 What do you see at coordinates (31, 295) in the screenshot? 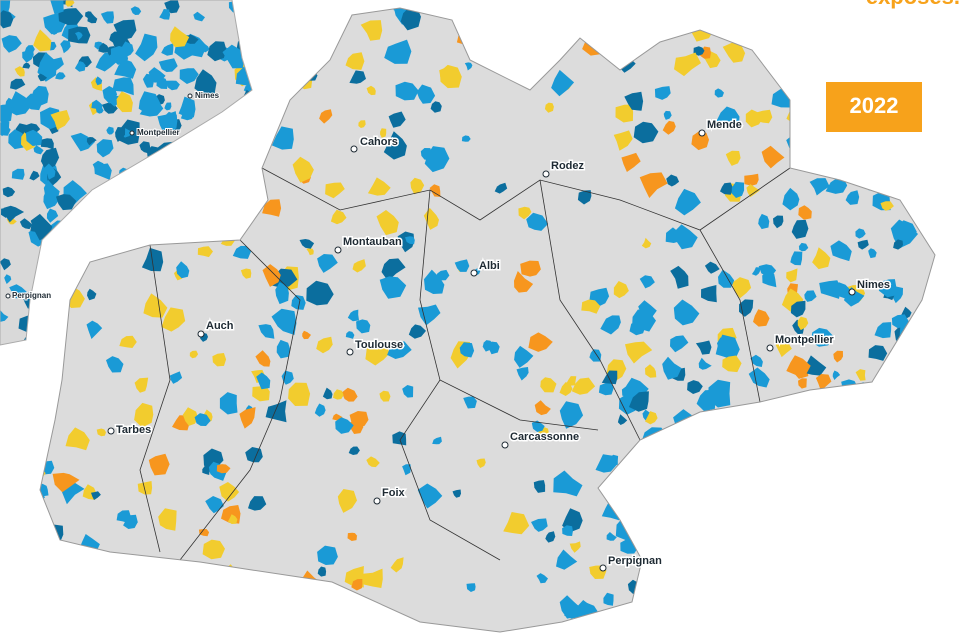
I see `city-label: Perpignan` at bounding box center [31, 295].